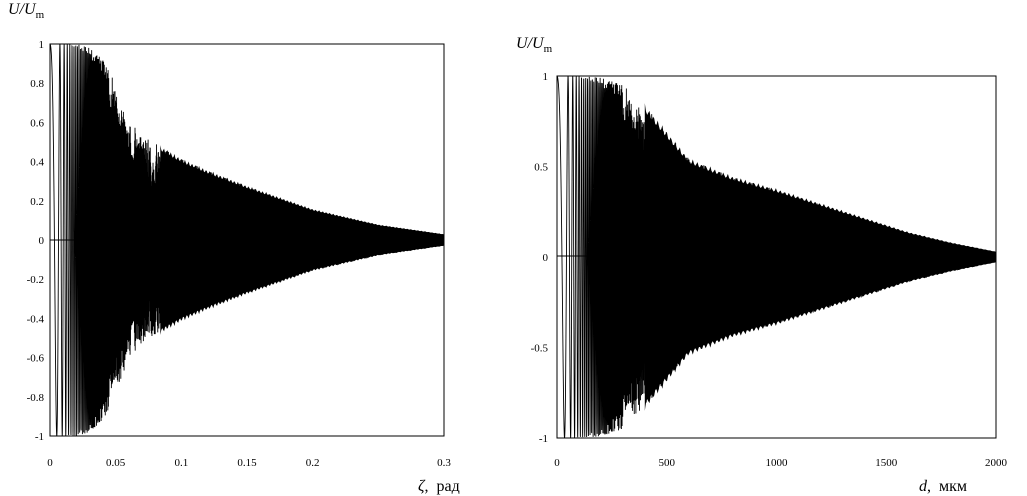 This screenshot has width=1027, height=496. I want to click on x-axis-title-left: ζ, рад, so click(439, 486).